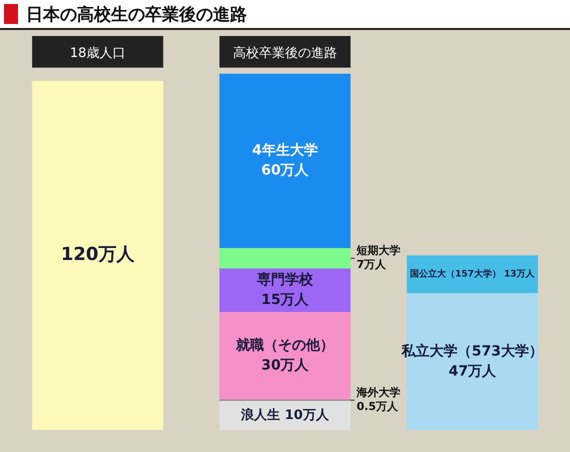 The width and height of the screenshot is (570, 452). What do you see at coordinates (285, 365) in the screenshot?
I see `data-label: 30万人` at bounding box center [285, 365].